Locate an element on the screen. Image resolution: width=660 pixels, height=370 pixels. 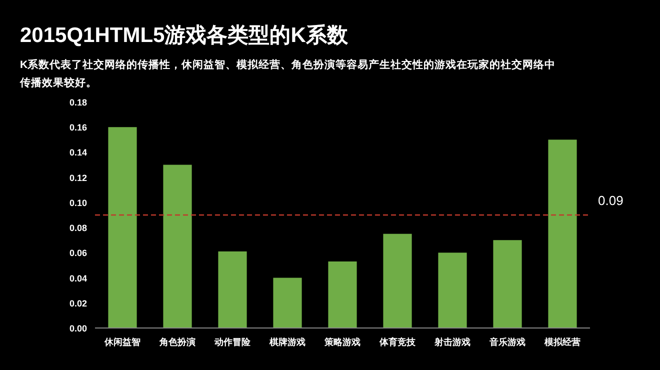
x-tick-label: 休闲益智 is located at coordinates (122, 342).